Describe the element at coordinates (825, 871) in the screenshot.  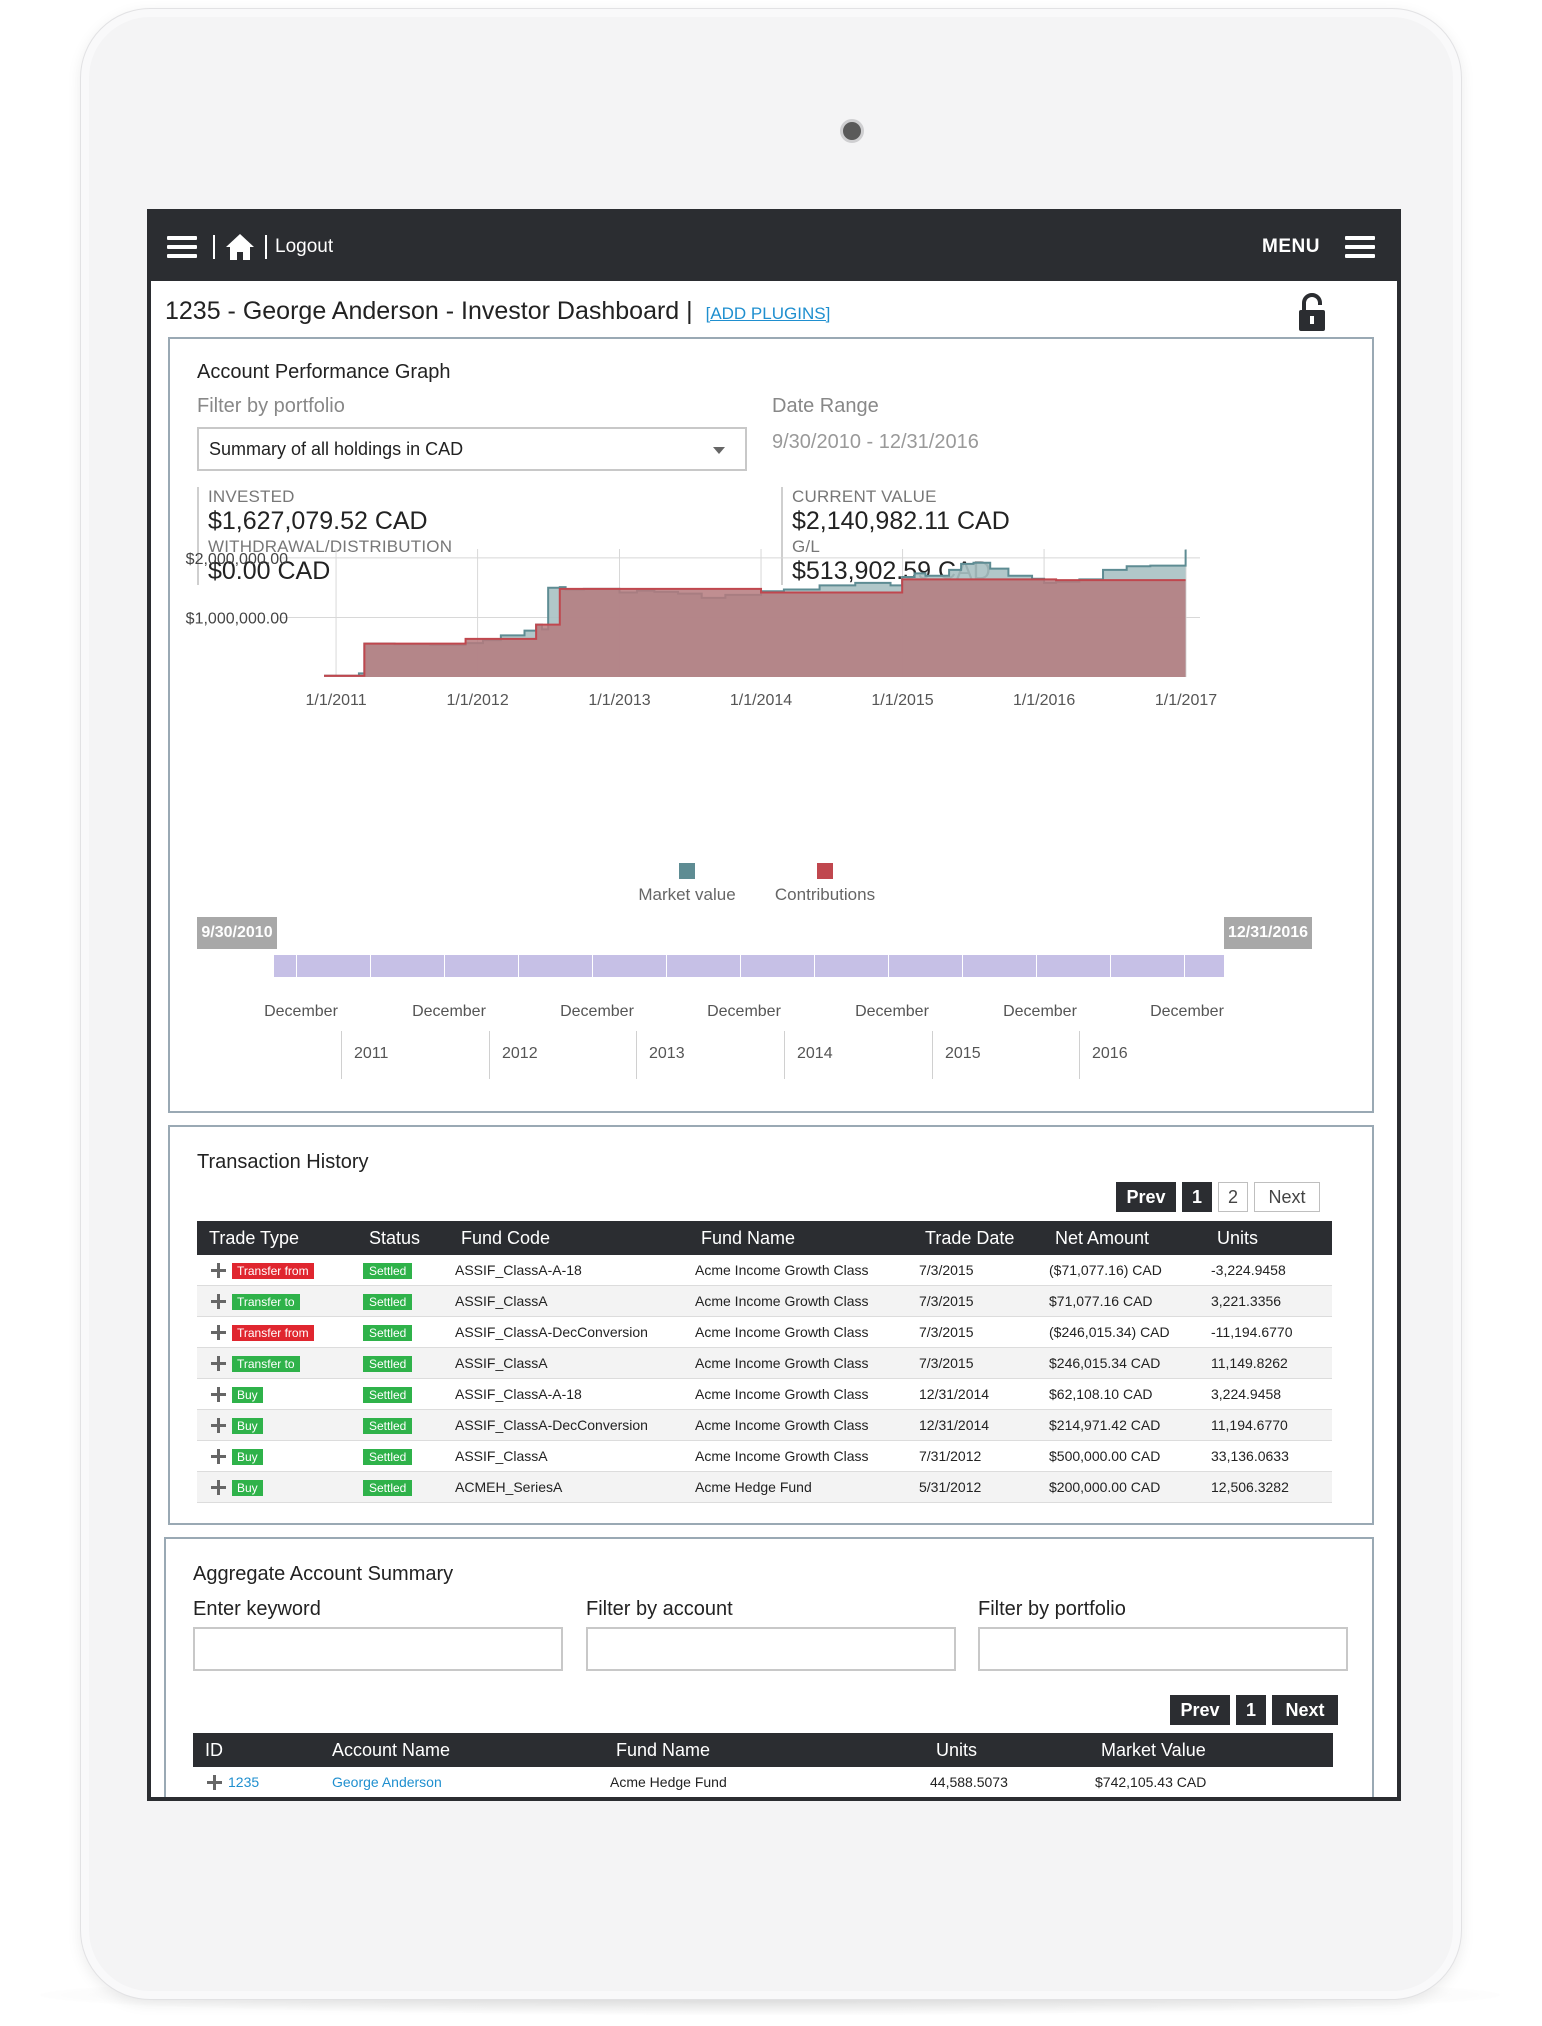
I see `legend-swatch` at that location.